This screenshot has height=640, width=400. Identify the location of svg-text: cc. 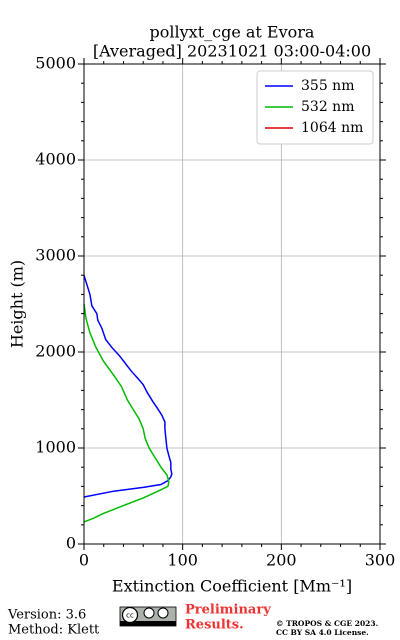
(130, 616).